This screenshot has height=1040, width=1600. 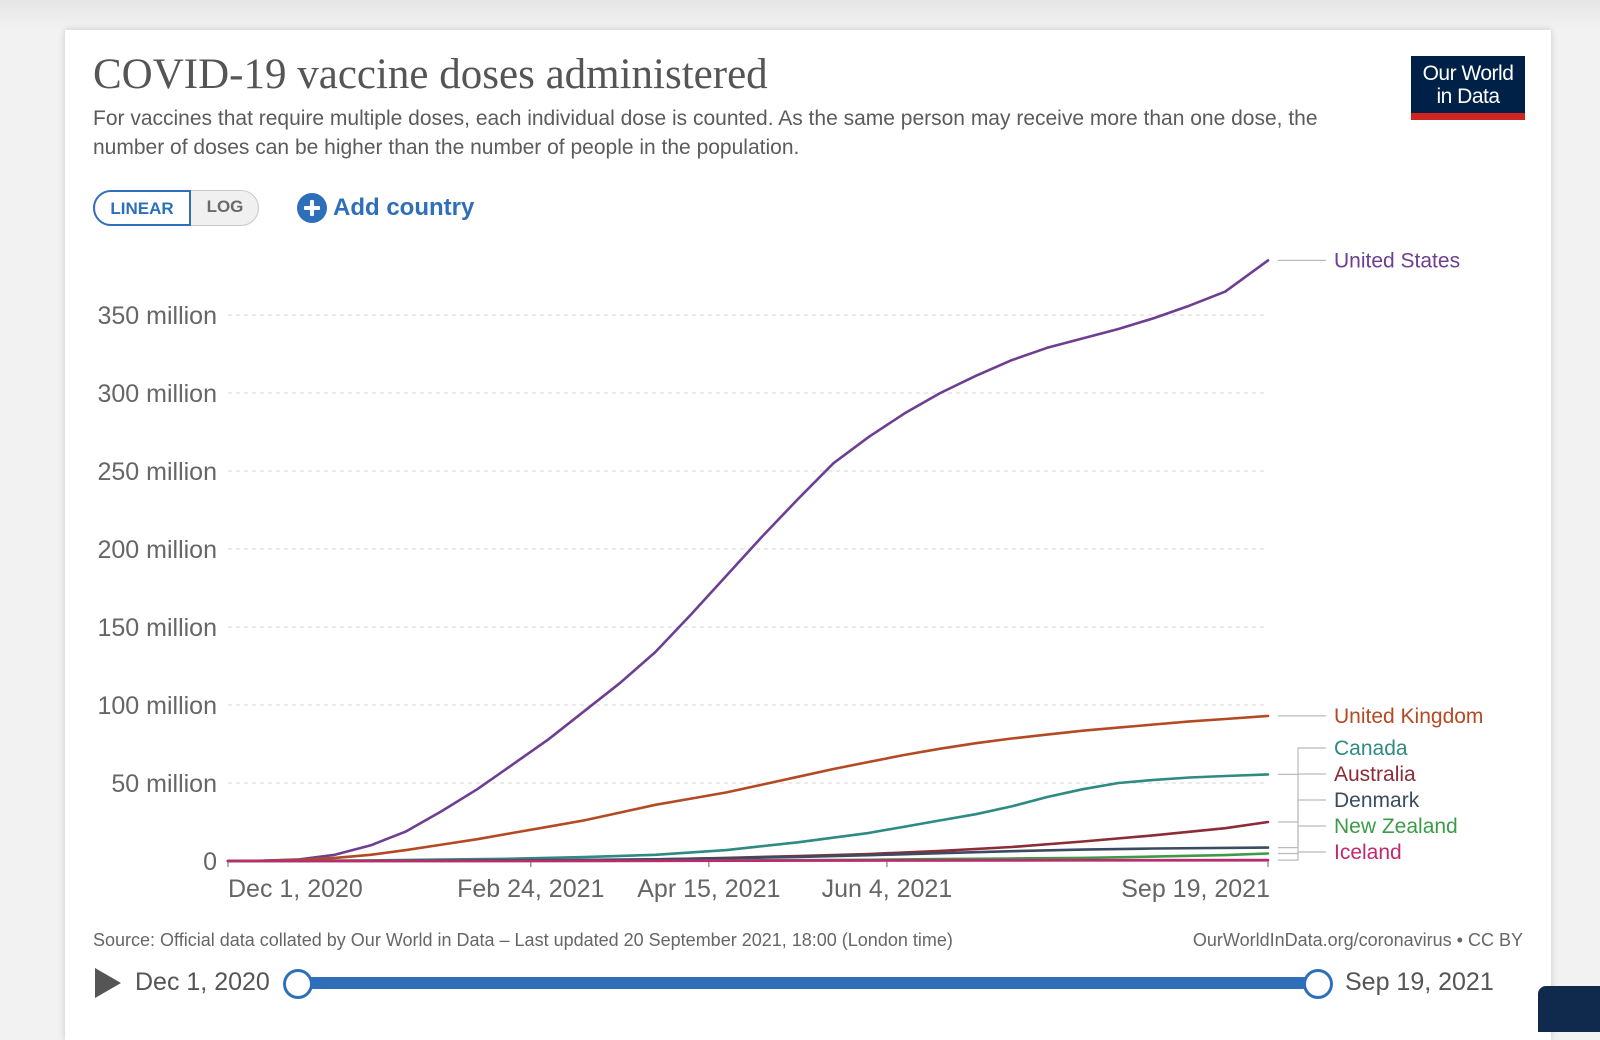 I want to click on legend-label-australia: Australia, so click(x=1375, y=774).